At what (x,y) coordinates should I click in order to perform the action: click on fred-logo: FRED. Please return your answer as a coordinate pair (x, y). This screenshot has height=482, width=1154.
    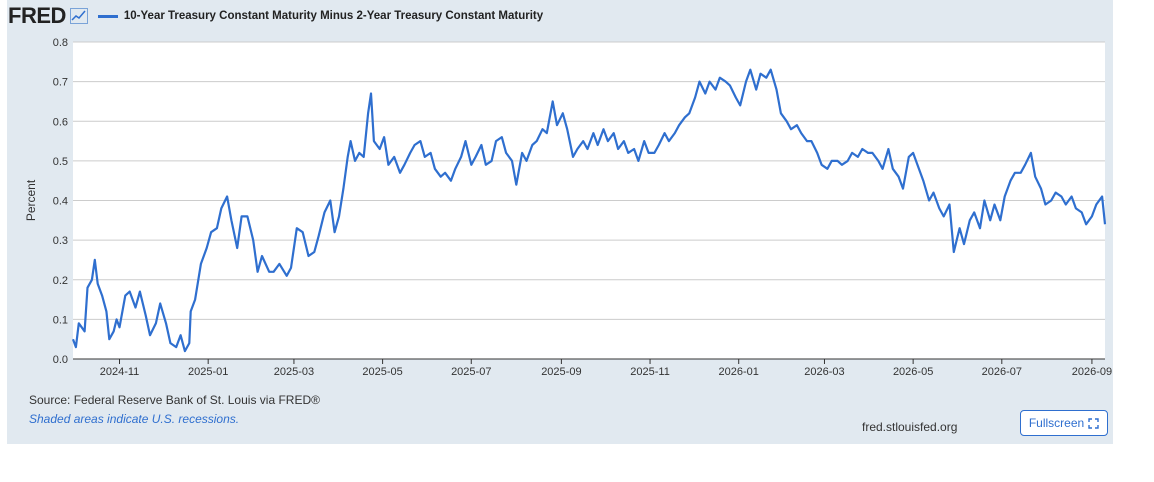
    Looking at the image, I should click on (37, 15).